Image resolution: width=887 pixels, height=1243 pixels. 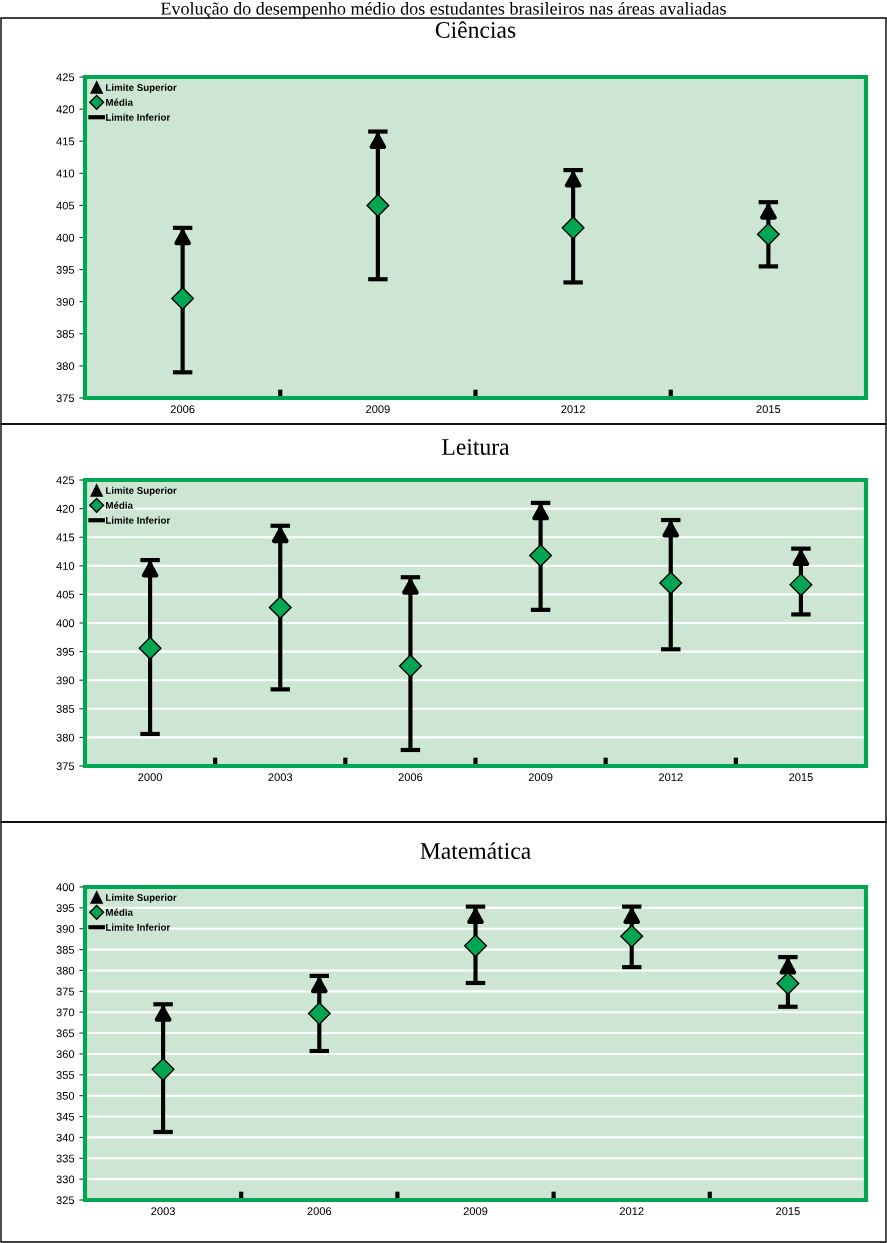 What do you see at coordinates (475, 850) in the screenshot?
I see `chart-title: Matemática` at bounding box center [475, 850].